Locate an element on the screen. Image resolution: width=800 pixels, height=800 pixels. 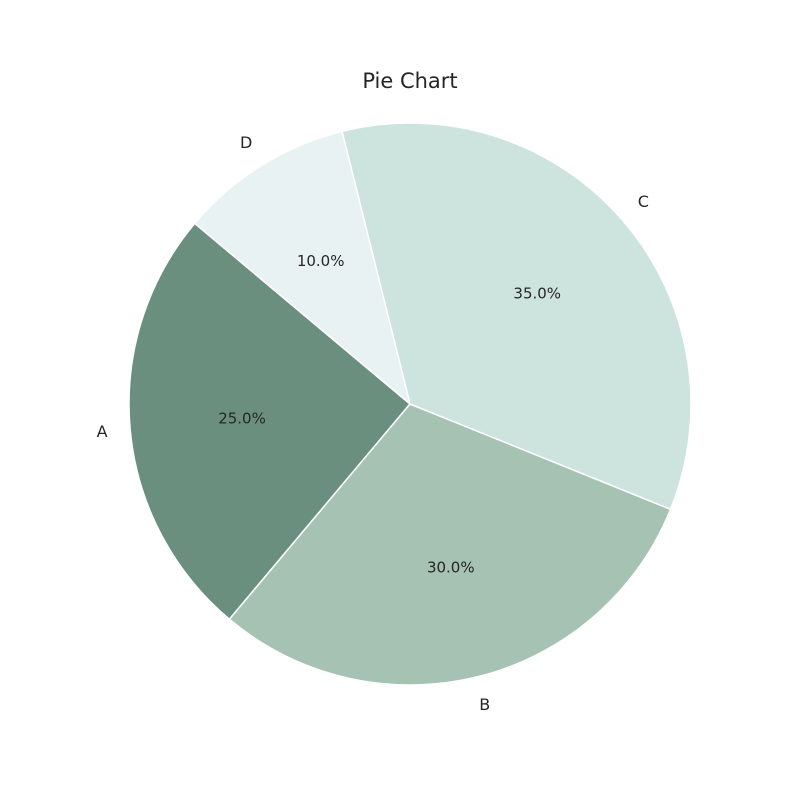
slice-category-label: B is located at coordinates (484, 704).